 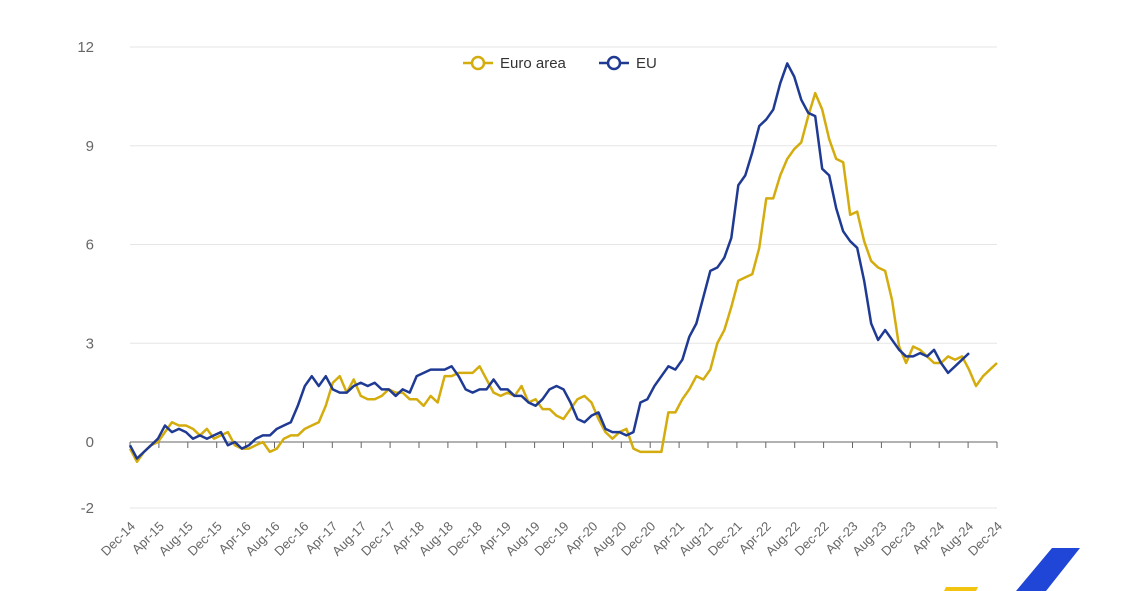 What do you see at coordinates (85, 47) in the screenshot?
I see `y-tick-label: 12` at bounding box center [85, 47].